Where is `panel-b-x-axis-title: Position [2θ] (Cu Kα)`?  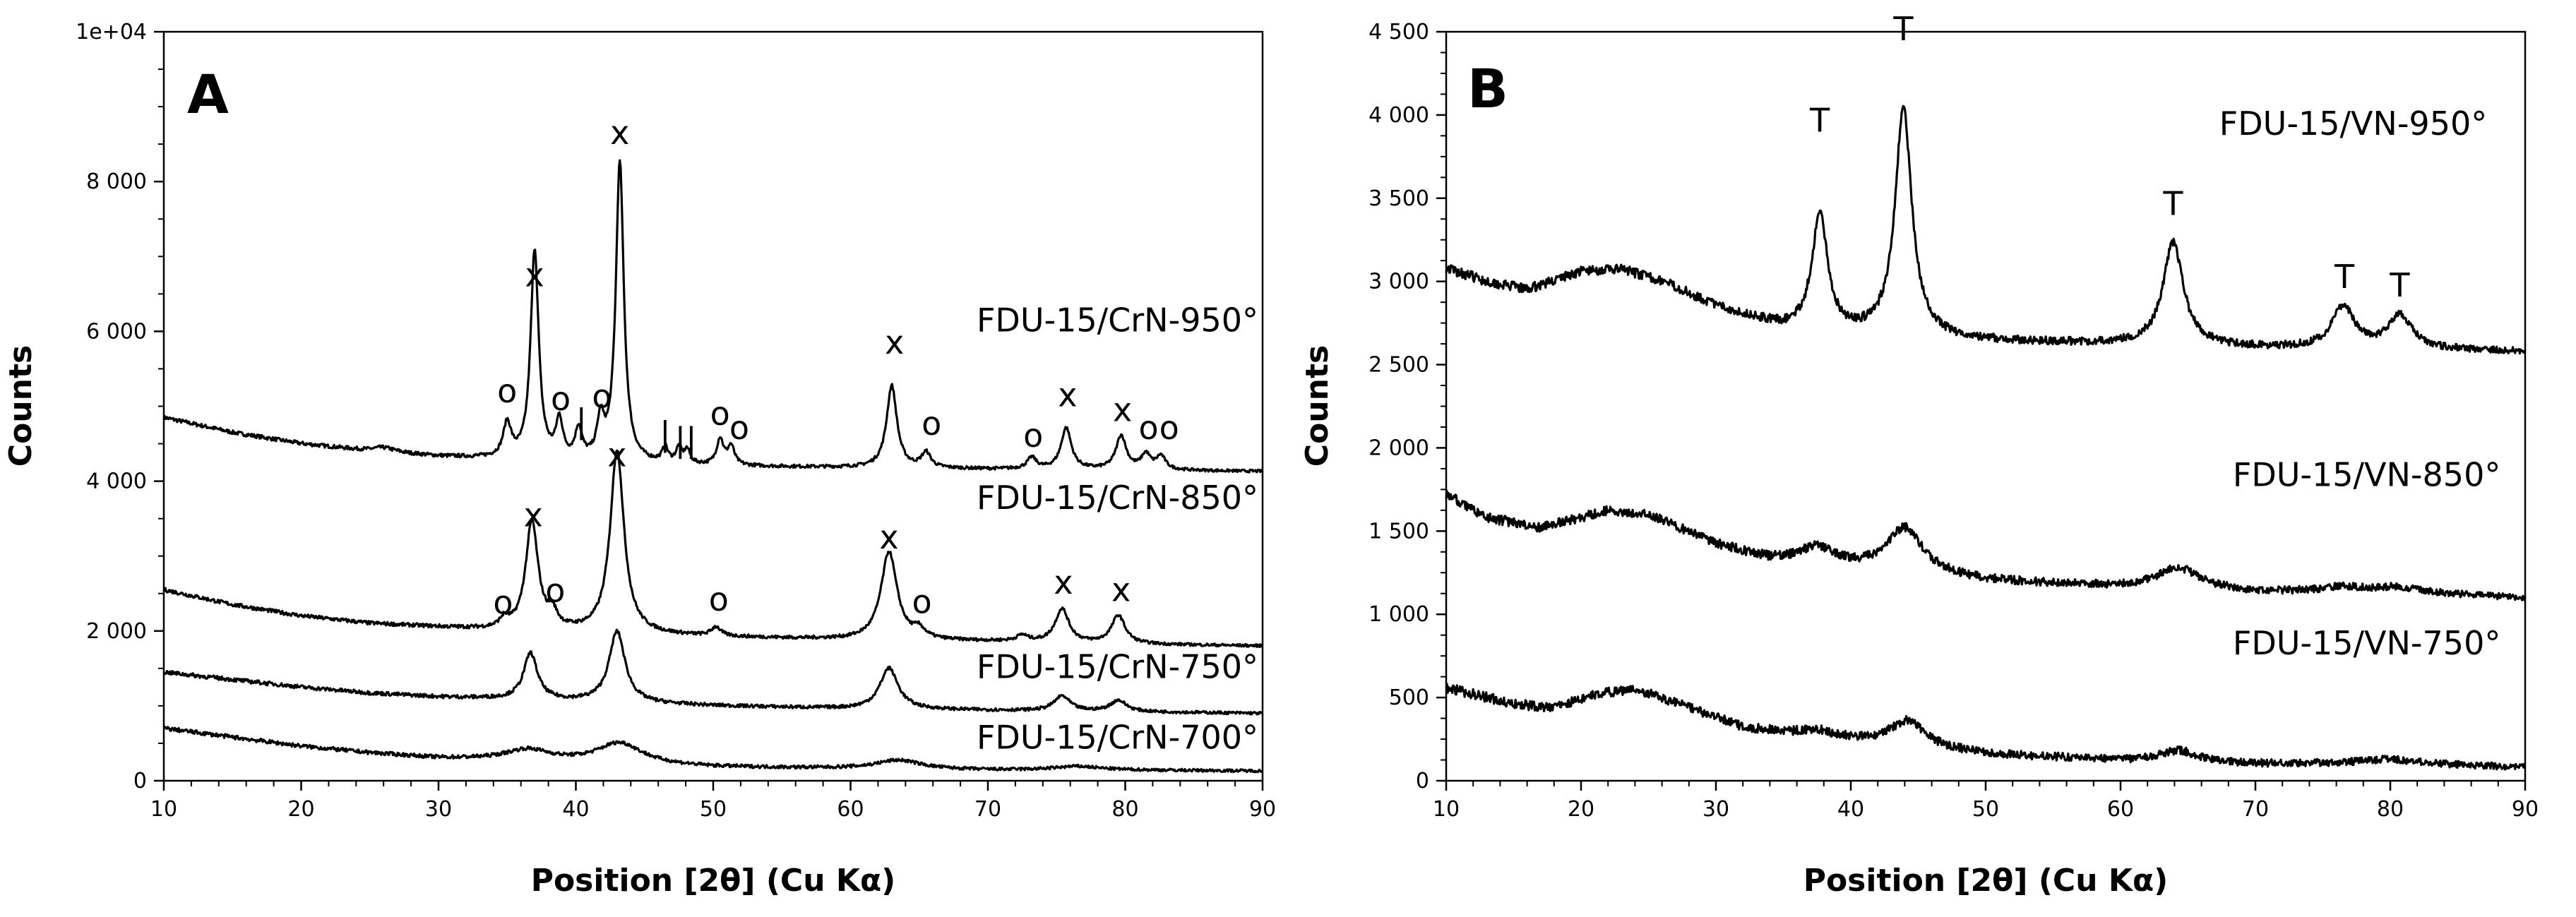
panel-b-x-axis-title: Position [2θ] (Cu Kα) is located at coordinates (1986, 881).